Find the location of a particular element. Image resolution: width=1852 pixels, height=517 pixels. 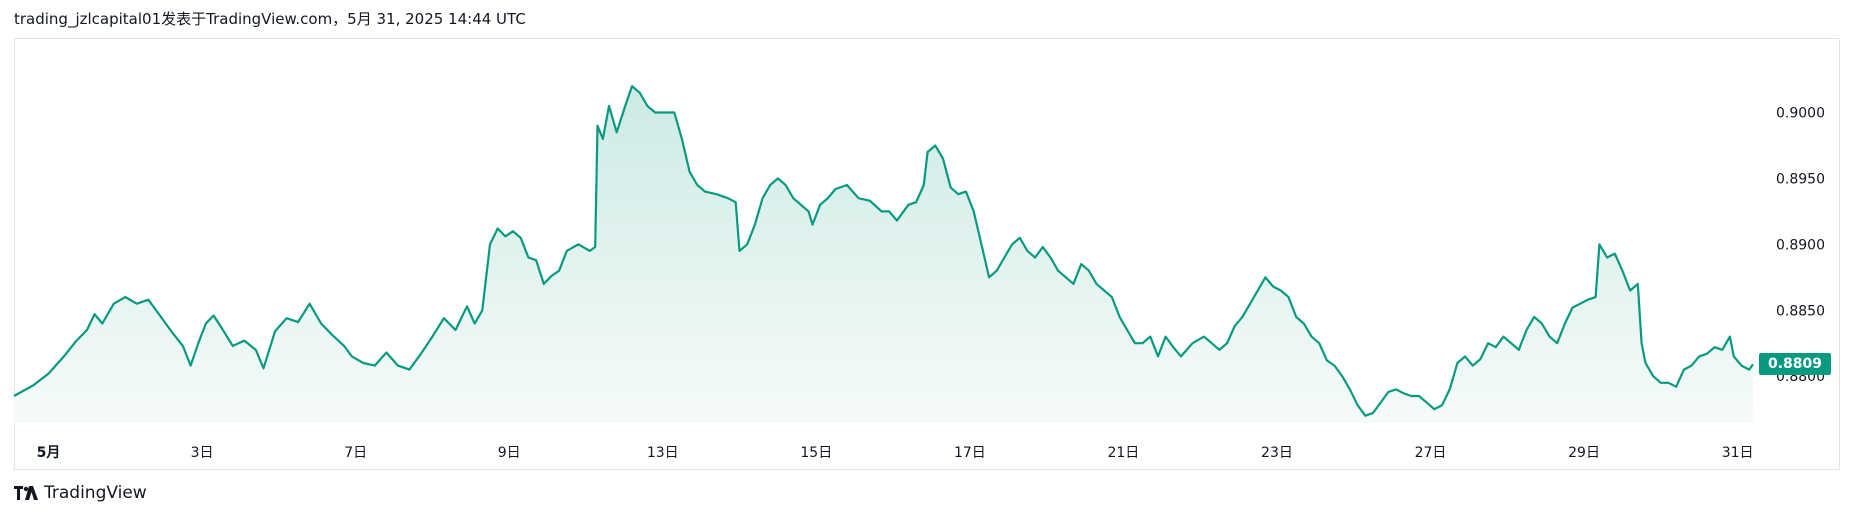

x-tick-label: 27日 is located at coordinates (1431, 453).